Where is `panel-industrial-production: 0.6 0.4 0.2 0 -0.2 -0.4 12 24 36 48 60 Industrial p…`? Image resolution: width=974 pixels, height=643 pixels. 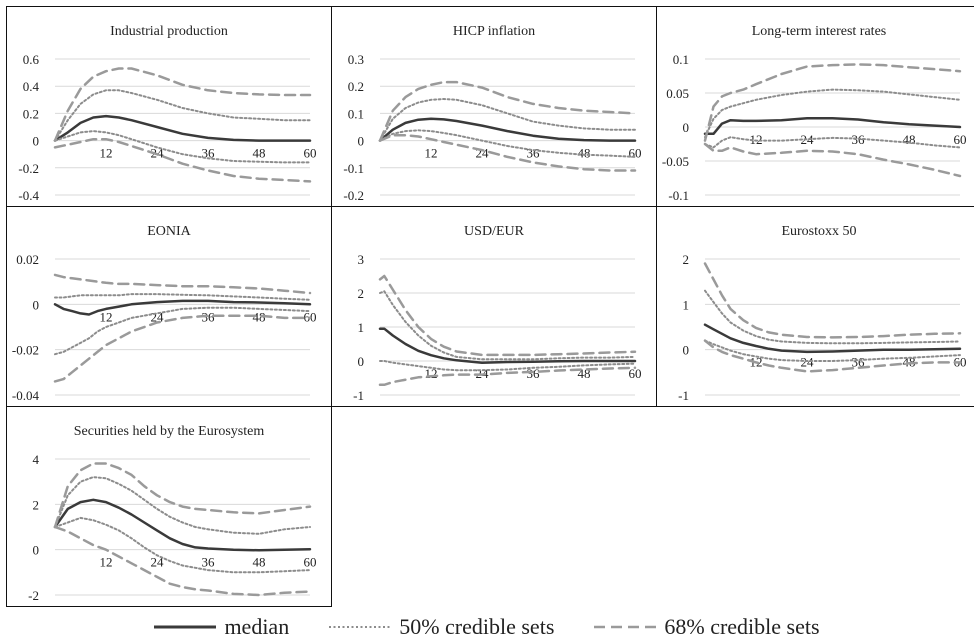
panel-industrial-production: 0.6 0.4 0.2 0 -0.2 -0.4 12 24 36 48 60 Industrial p… is located at coordinates (169, 106).